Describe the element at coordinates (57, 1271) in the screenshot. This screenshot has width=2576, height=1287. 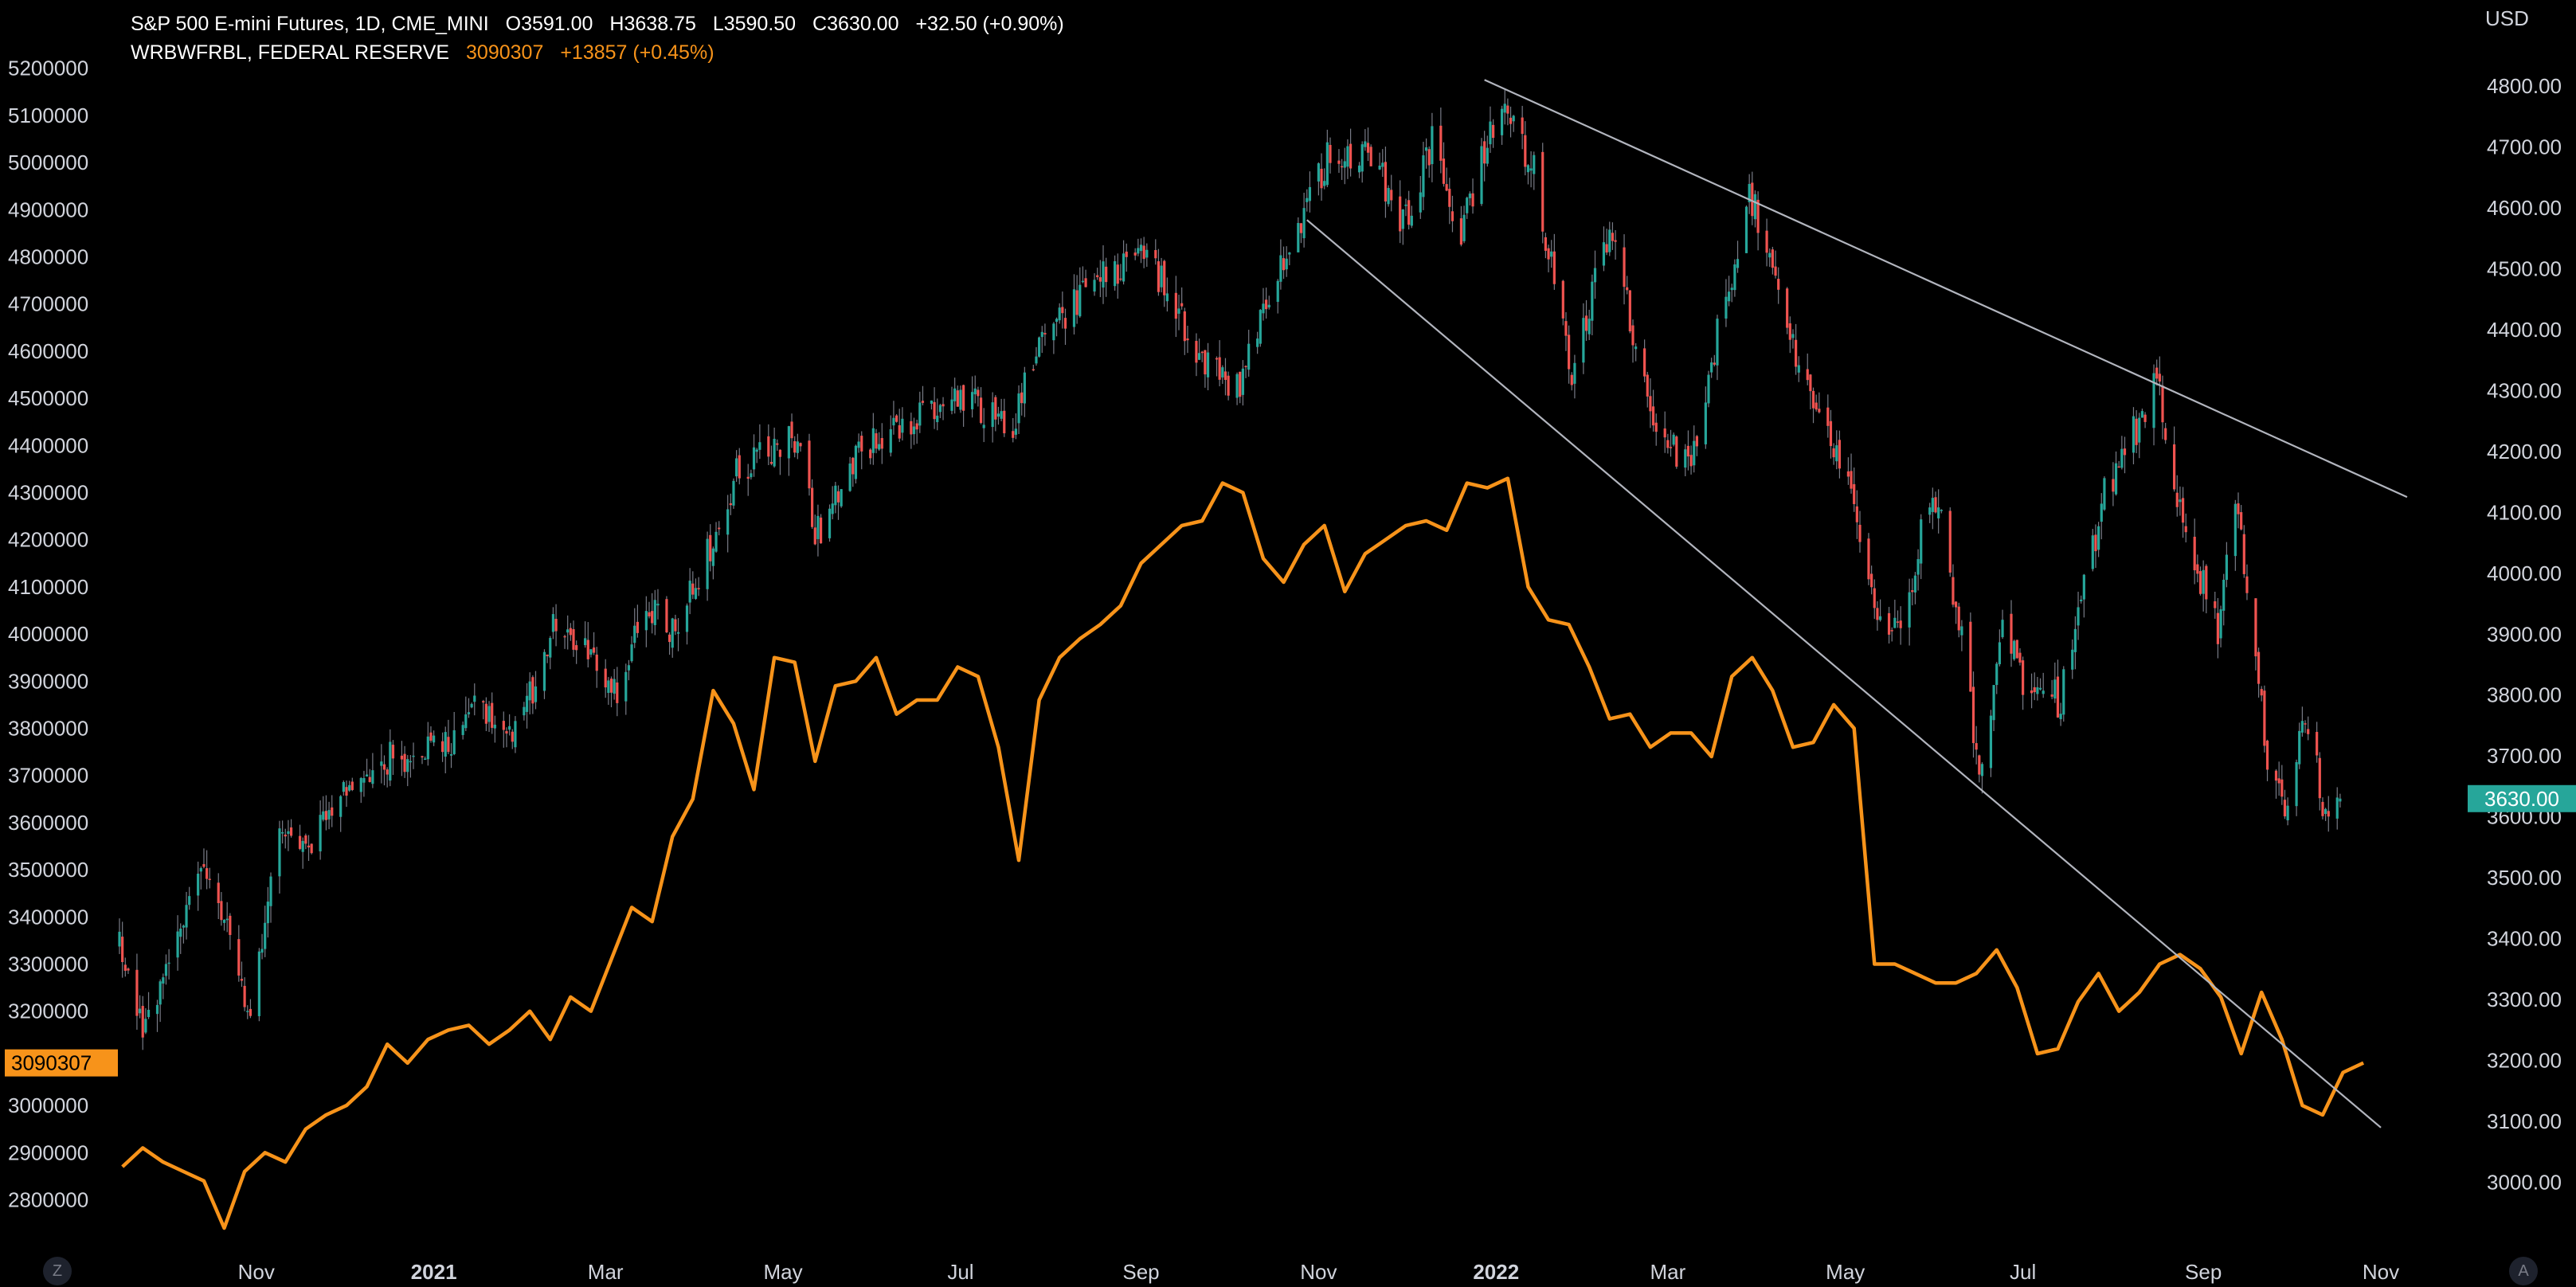
I see `auto-scale-left-button: Z` at that location.